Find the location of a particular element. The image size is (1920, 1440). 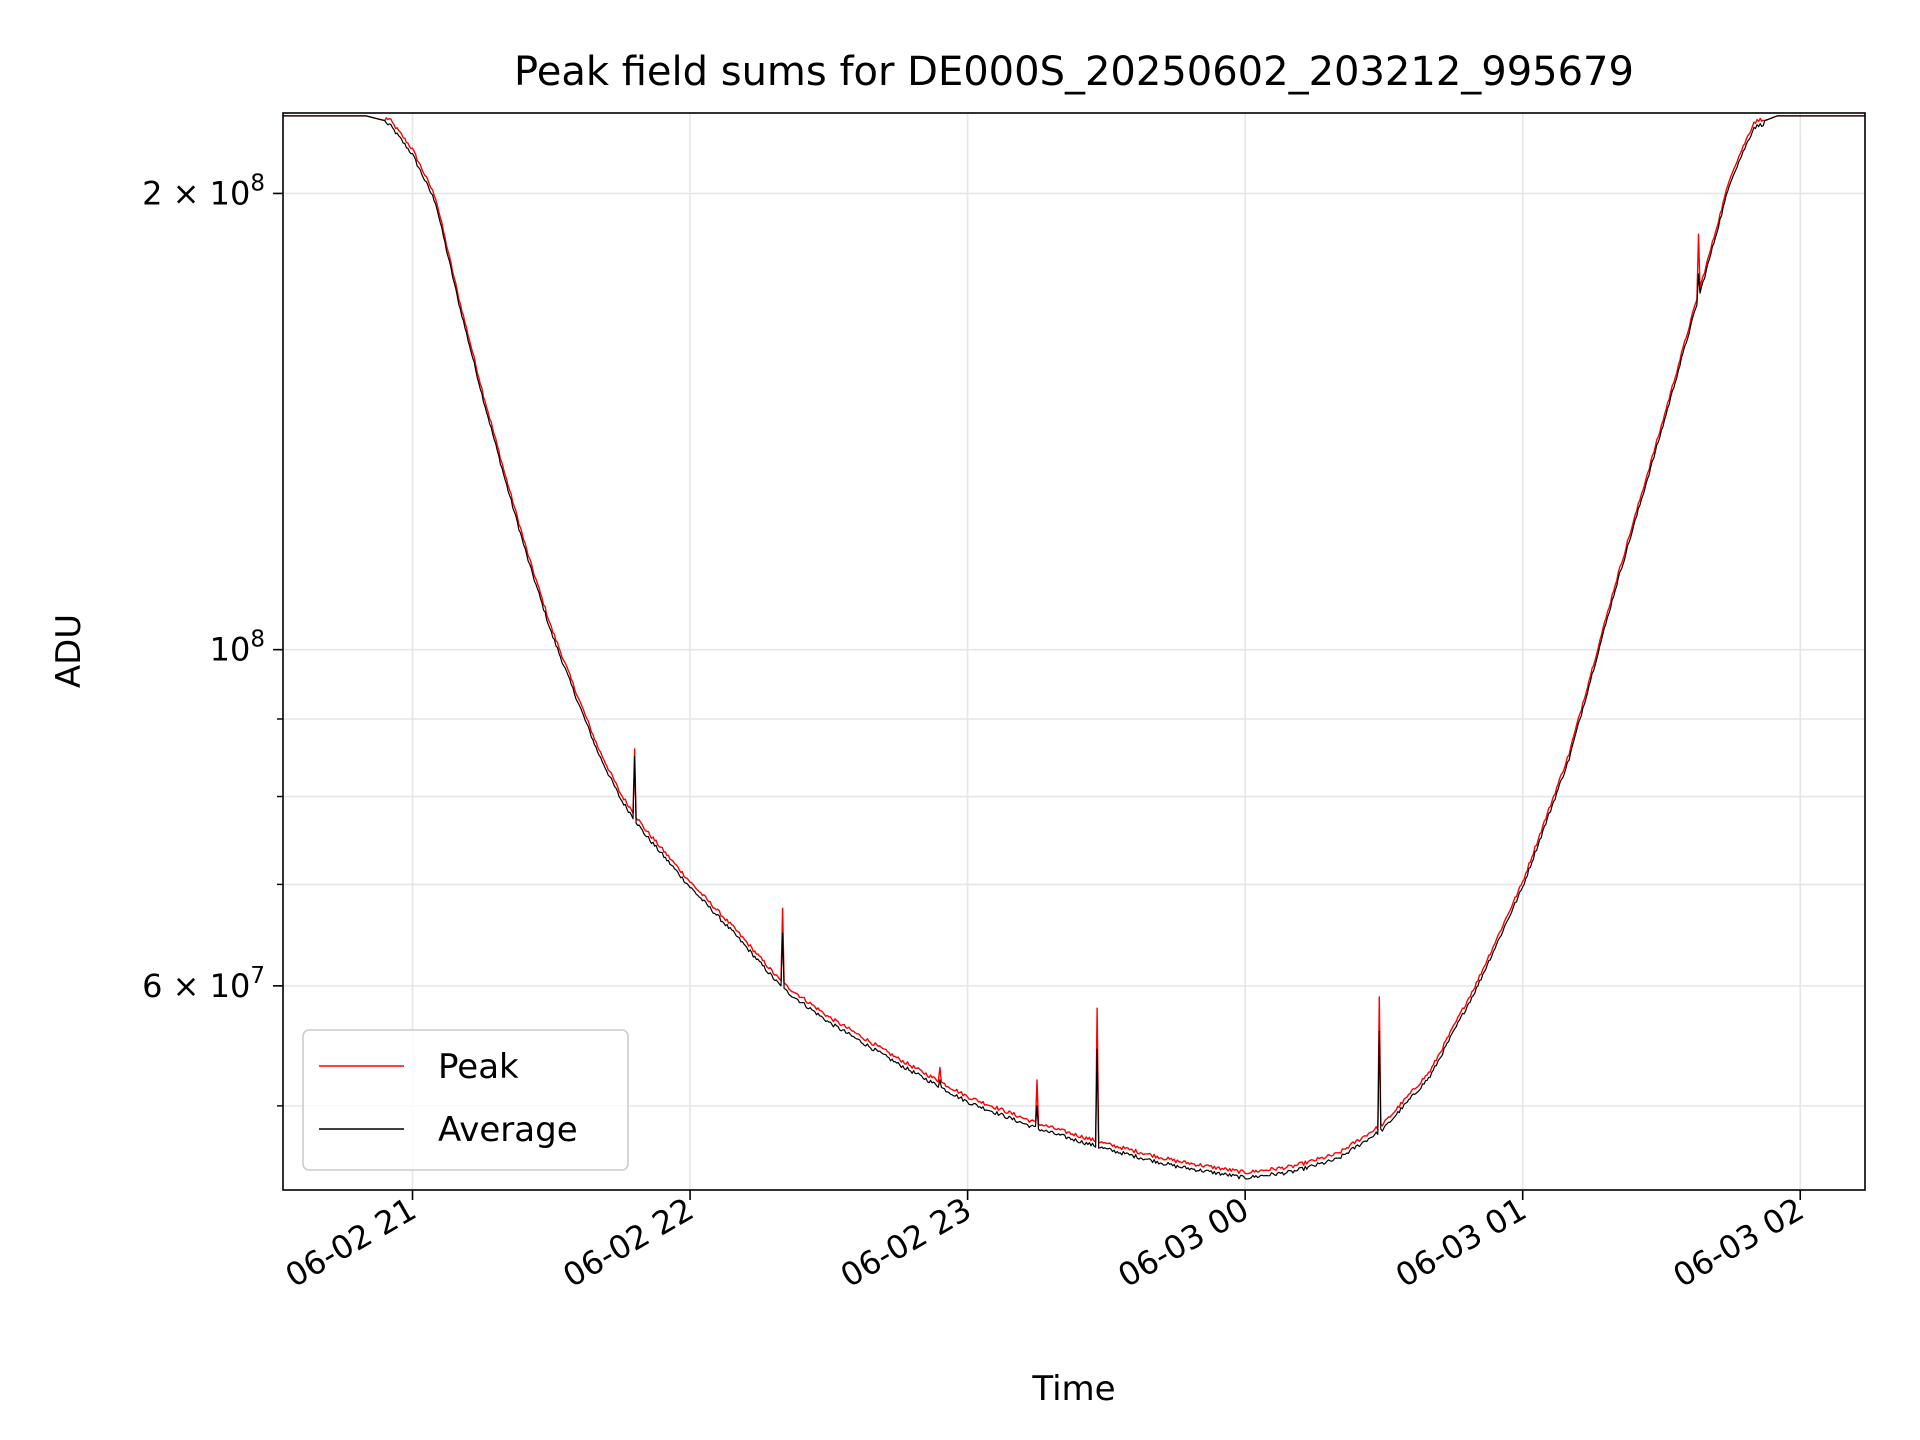

y-tick-label: 6 × 107 is located at coordinates (203, 984).